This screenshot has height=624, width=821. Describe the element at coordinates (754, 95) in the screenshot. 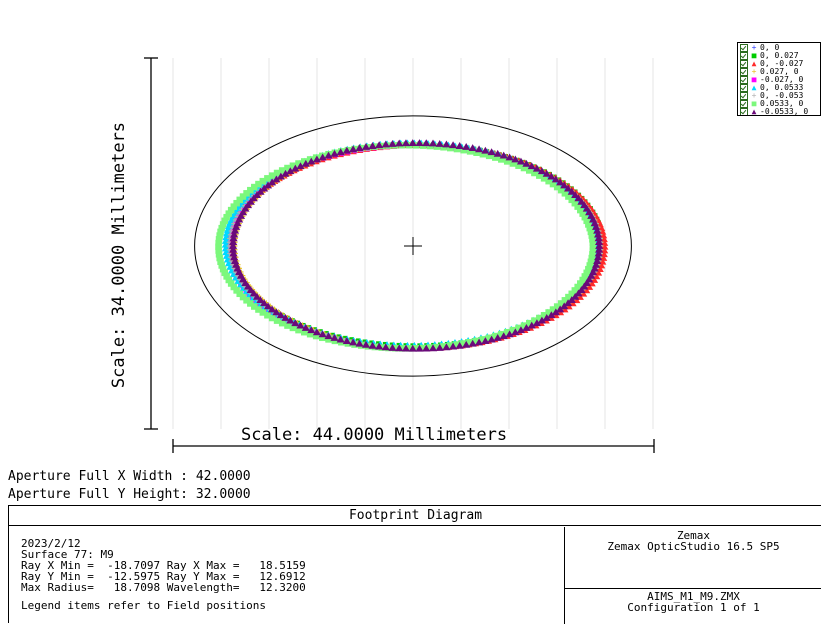

I see `plus-marker-icon: +` at that location.